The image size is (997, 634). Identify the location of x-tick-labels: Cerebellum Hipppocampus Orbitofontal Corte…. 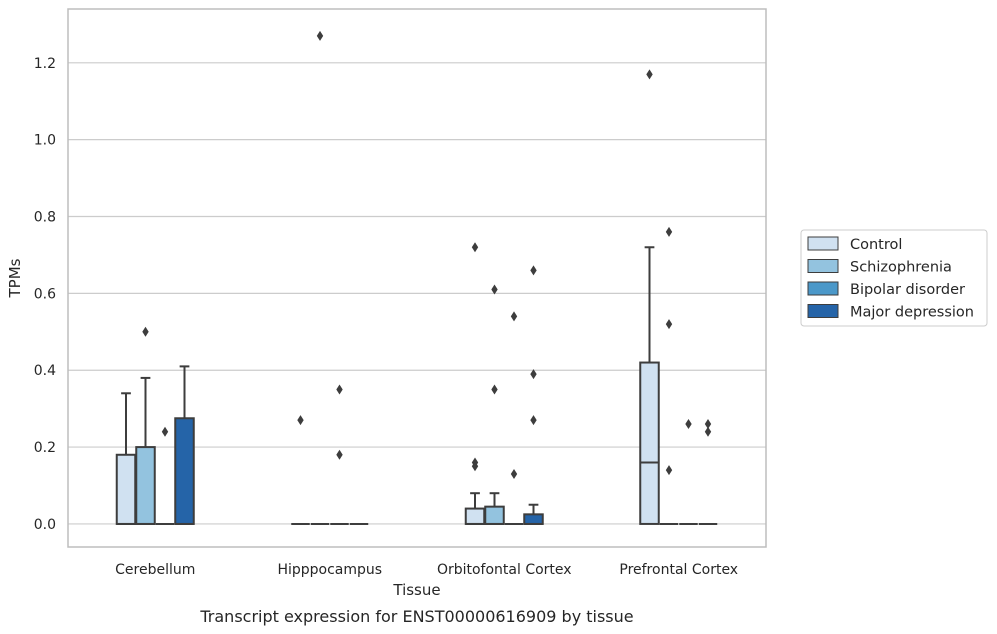
(426, 570).